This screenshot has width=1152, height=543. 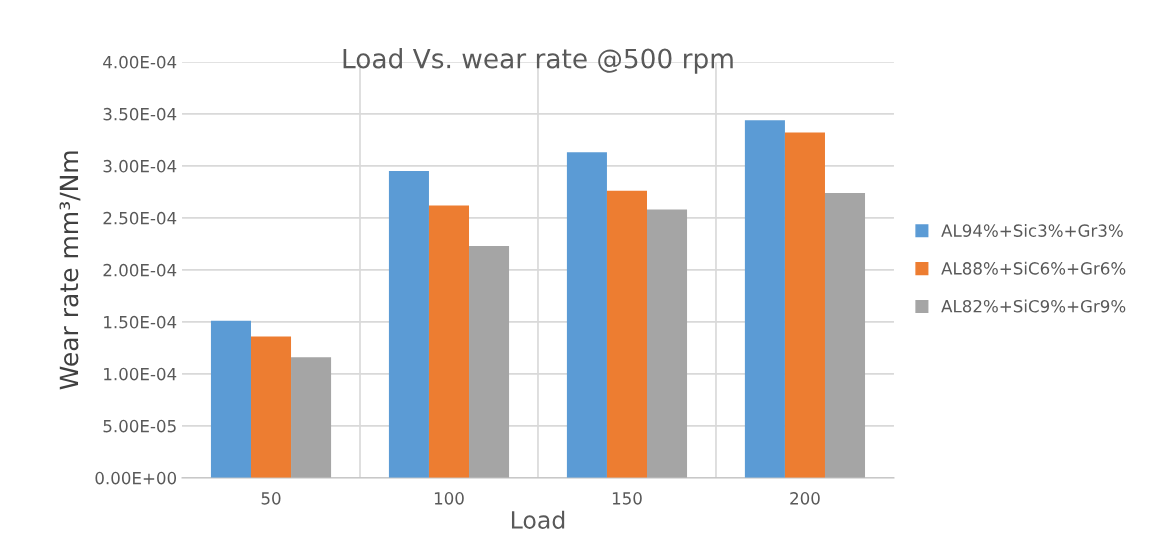 I want to click on legend-label: AL88%+SiC6%+Gr6%, so click(x=1033, y=268).